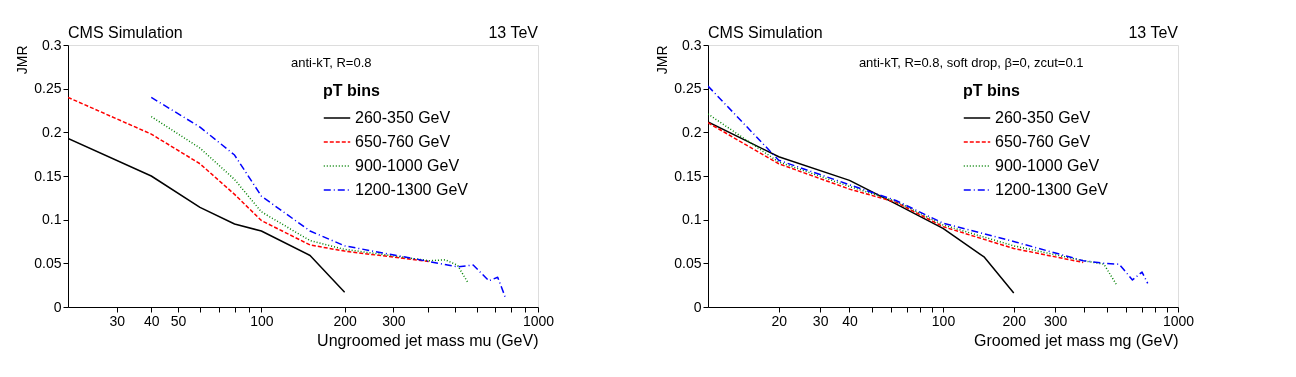  Describe the element at coordinates (178, 320) in the screenshot. I see `x-tick-label: 50` at that location.